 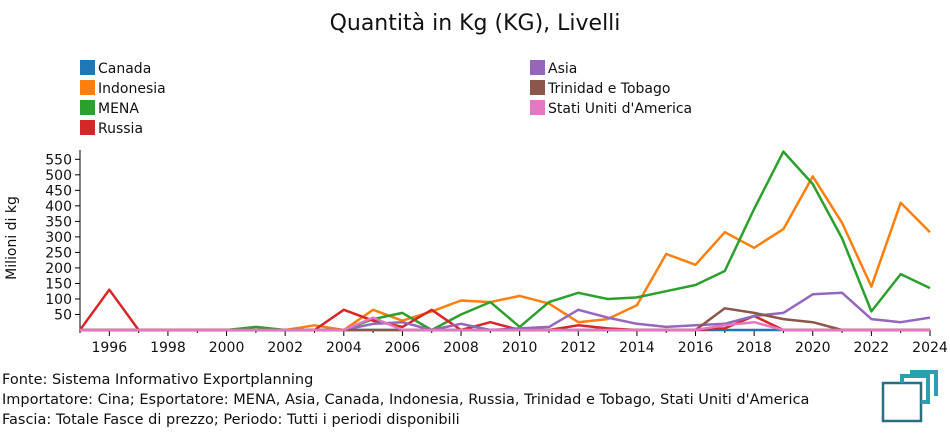 I want to click on y-tick-label: 50, so click(x=63, y=315).